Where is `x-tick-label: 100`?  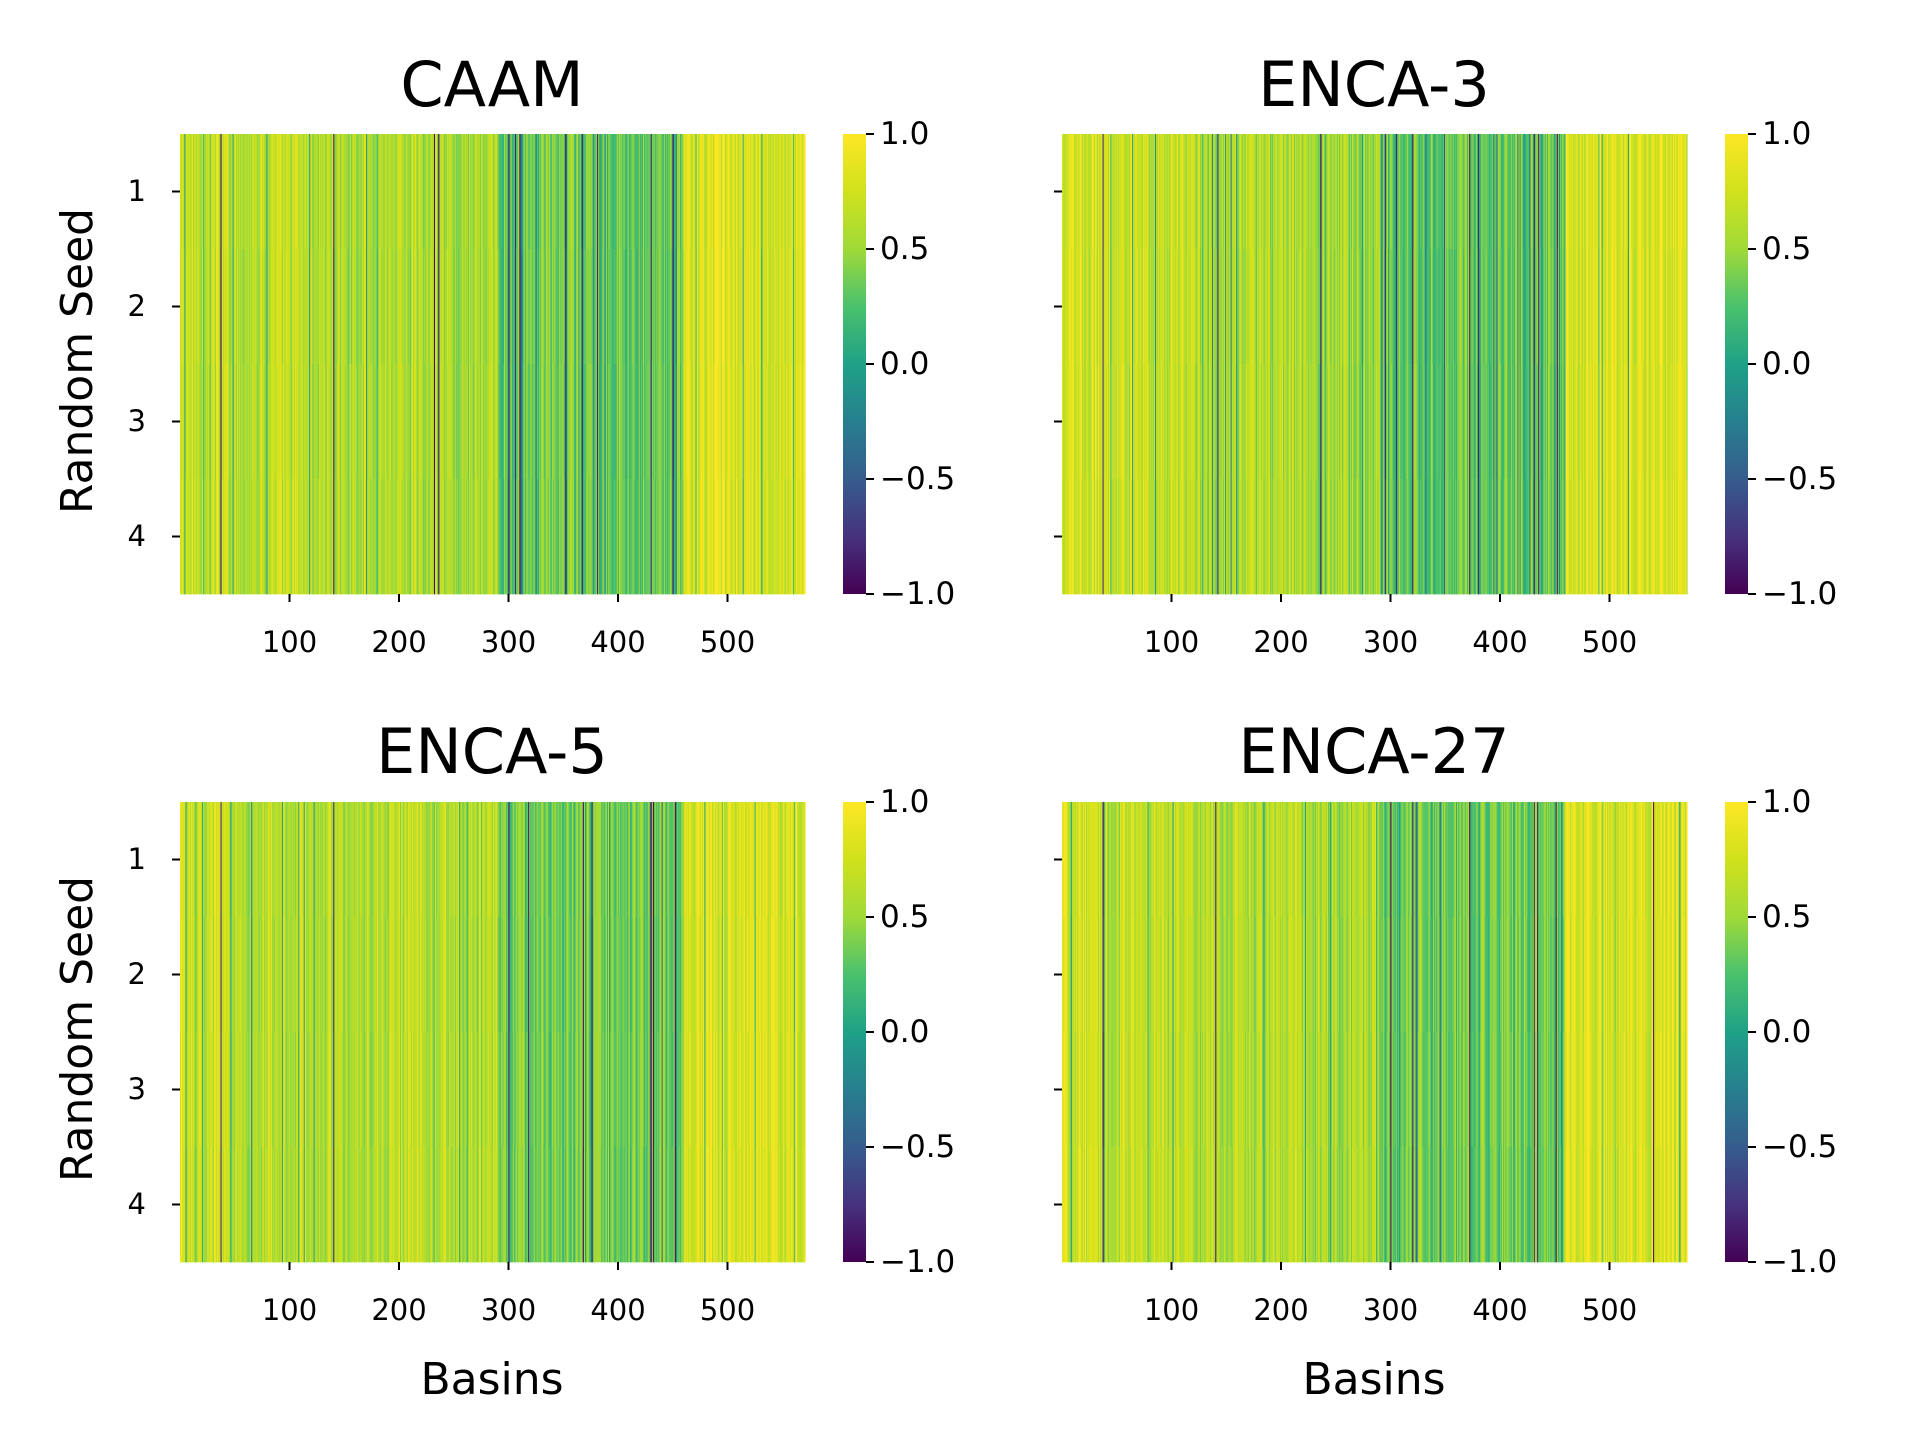
x-tick-label: 100 is located at coordinates (1171, 642).